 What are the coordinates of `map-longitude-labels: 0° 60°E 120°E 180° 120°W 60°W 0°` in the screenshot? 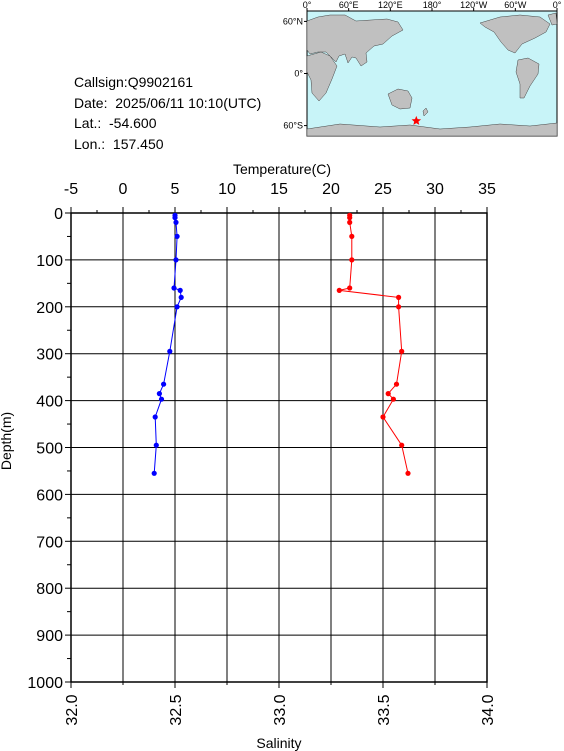 It's located at (432, 5).